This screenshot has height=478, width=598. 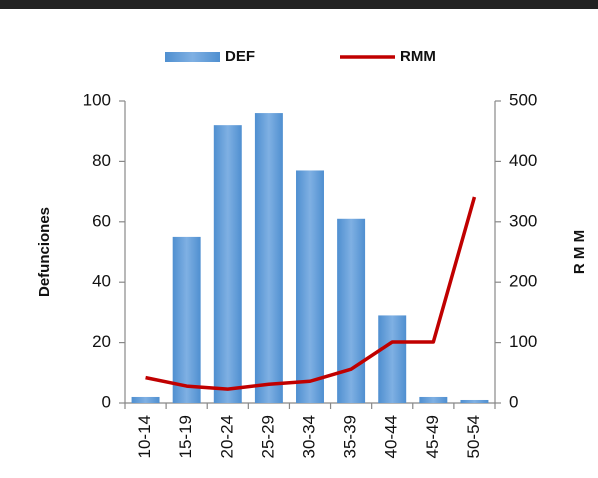 What do you see at coordinates (144, 436) in the screenshot?
I see `x-tick-label: 10-14` at bounding box center [144, 436].